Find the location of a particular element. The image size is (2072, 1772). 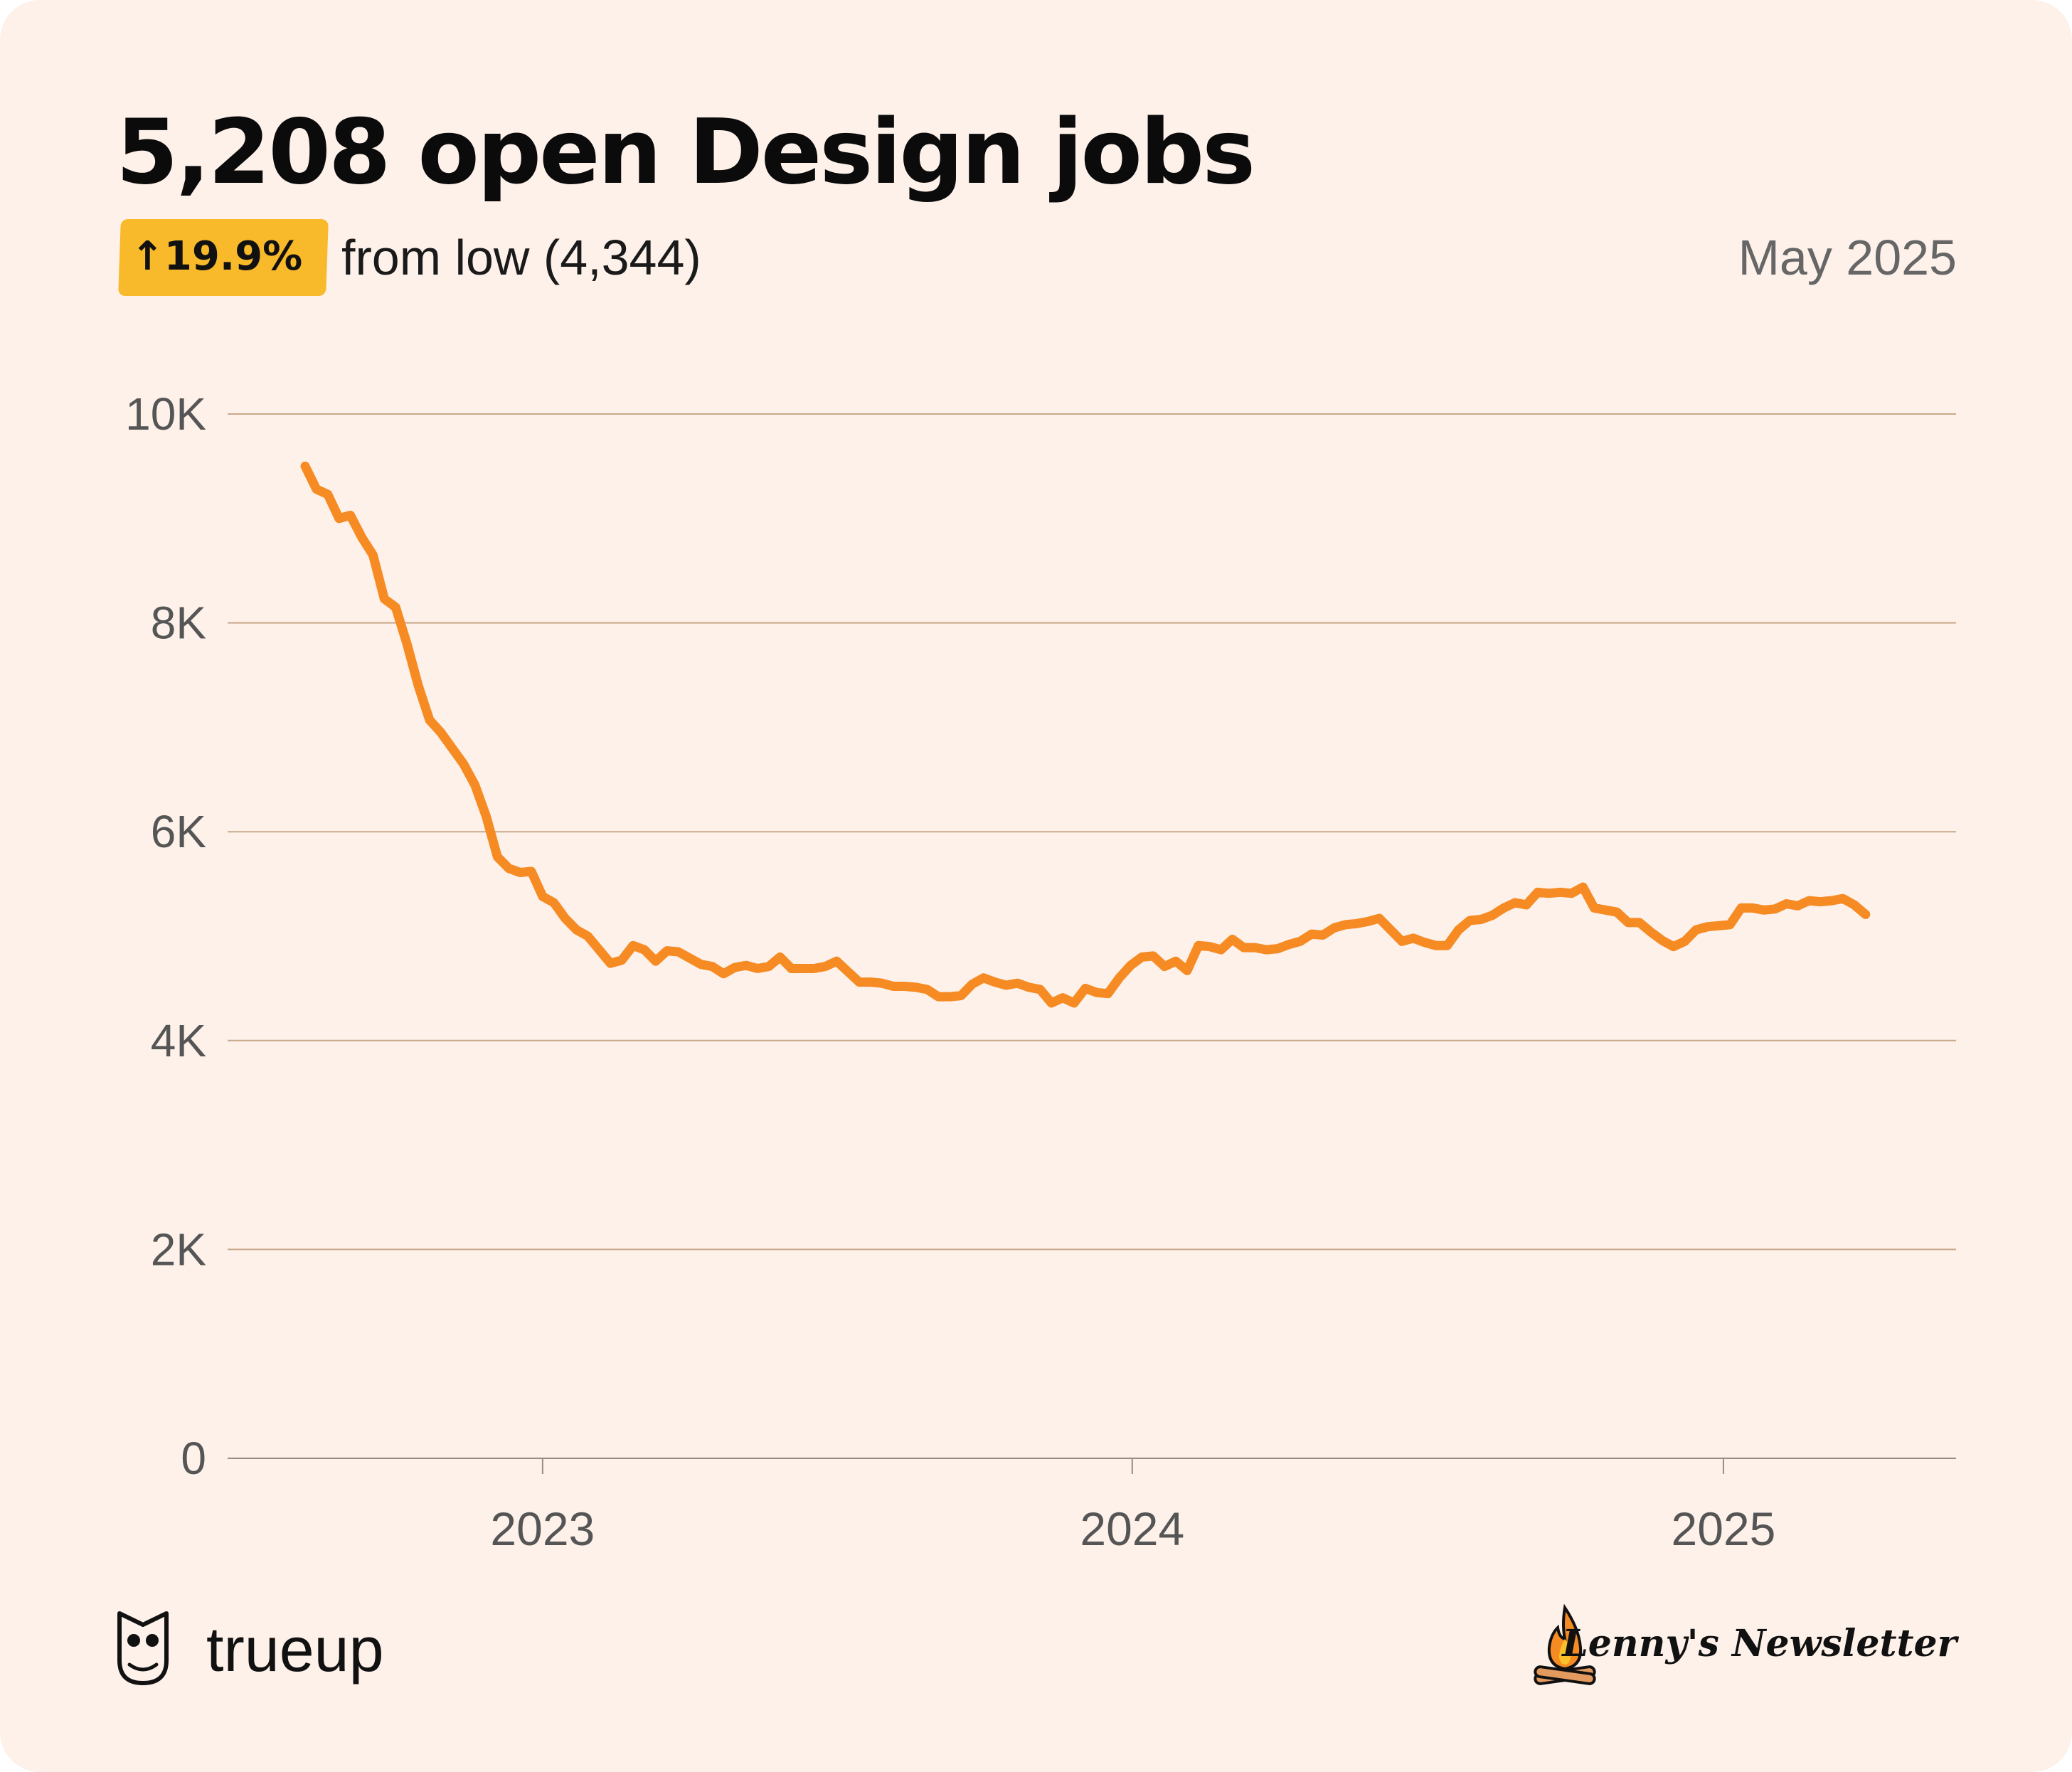

x-tick-label: 2023 is located at coordinates (542, 1528).